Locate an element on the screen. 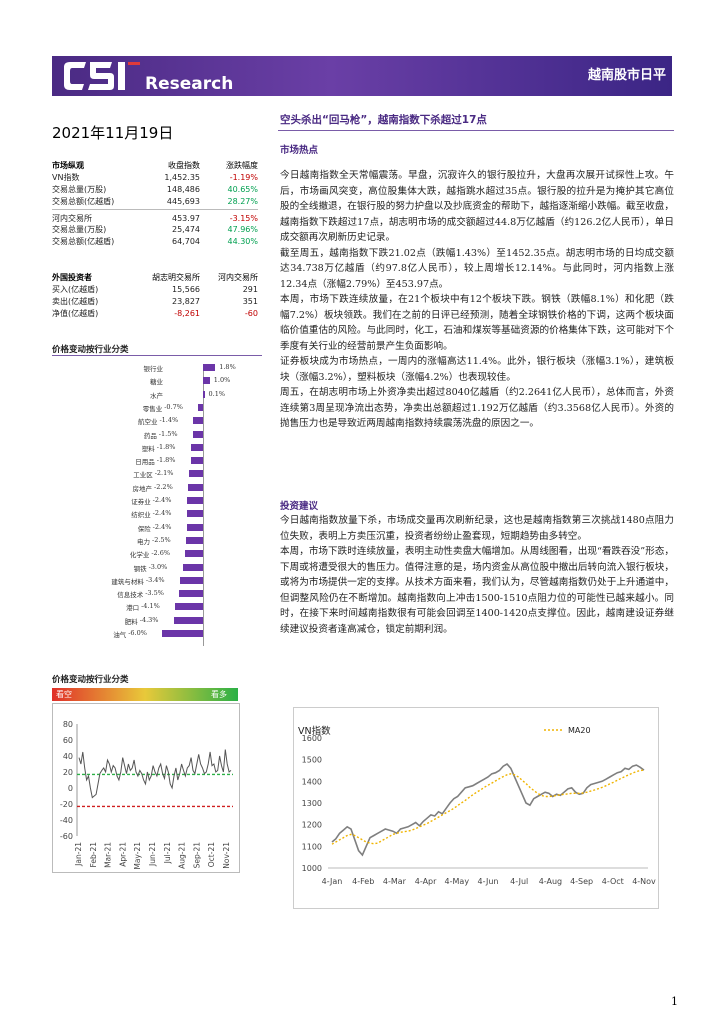 This screenshot has width=728, height=1032. stats-cell: 453.97 is located at coordinates (186, 218).